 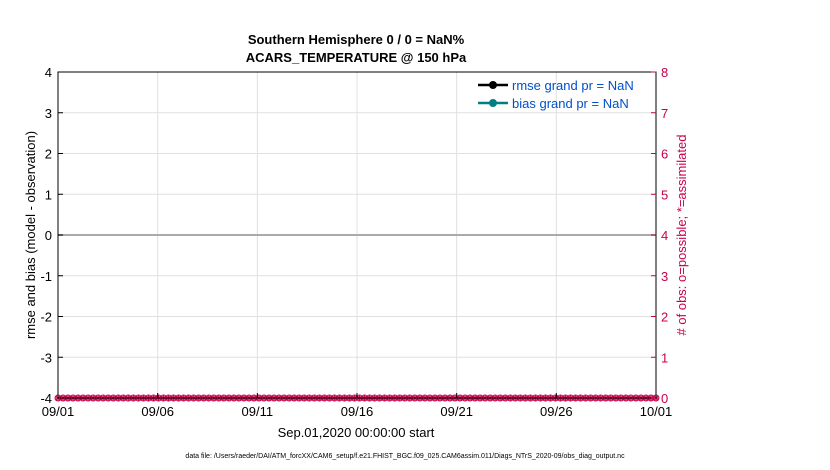 I want to click on x-axis-ticks: 09/01 09/06 09/11 09/16 09/21 09/26 10/01, so click(x=357, y=406).